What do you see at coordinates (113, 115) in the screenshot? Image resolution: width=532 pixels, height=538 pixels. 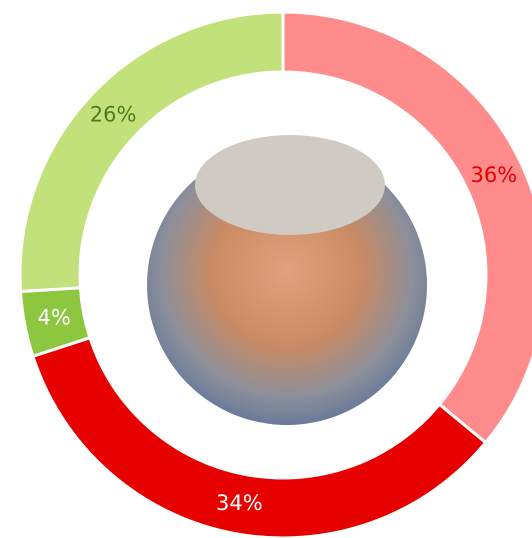 I see `slice-label: 26%` at bounding box center [113, 115].